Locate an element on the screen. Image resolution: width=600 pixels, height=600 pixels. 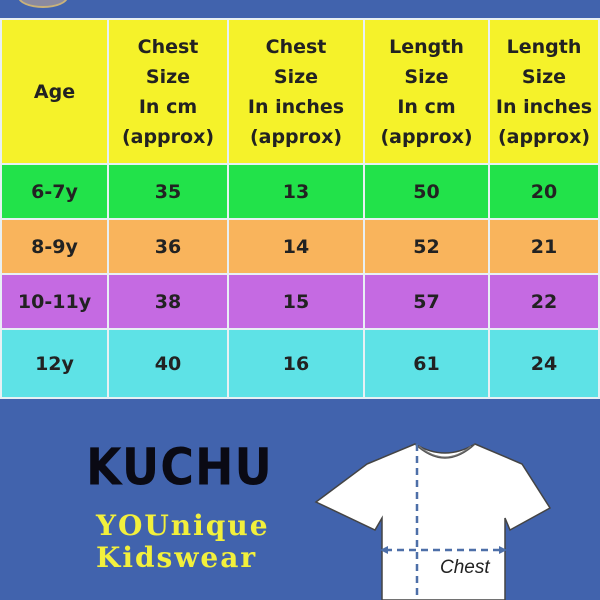
cell: 22 is located at coordinates (544, 301).